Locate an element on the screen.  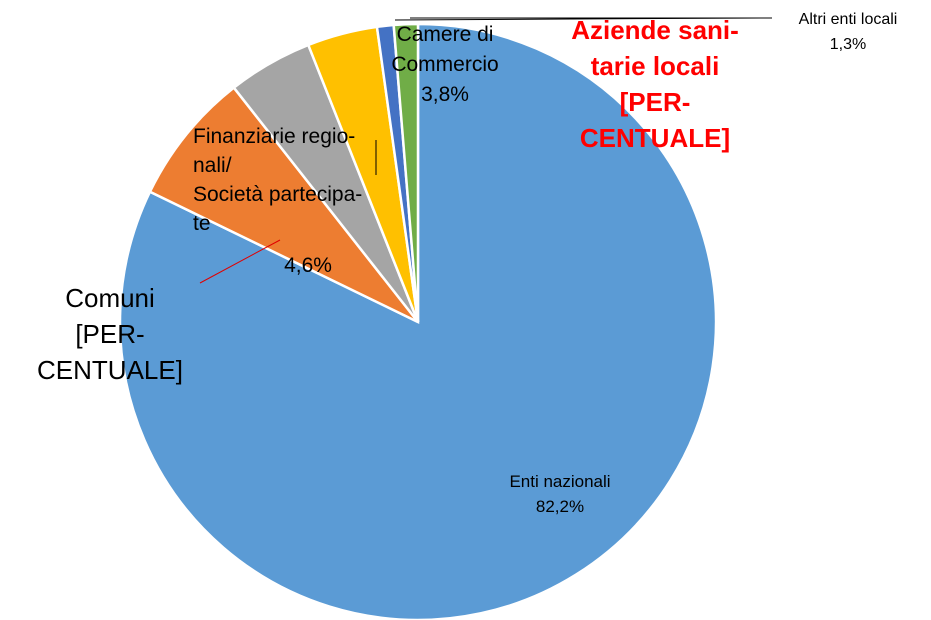
category-label: Aziende sani-tarie locali is located at coordinates (655, 48).